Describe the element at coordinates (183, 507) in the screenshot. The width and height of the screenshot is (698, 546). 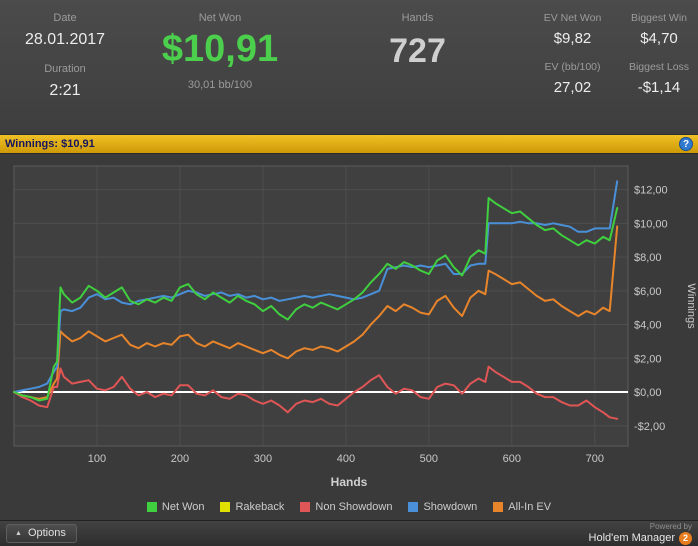
I see `legend-label: Net Won` at that location.